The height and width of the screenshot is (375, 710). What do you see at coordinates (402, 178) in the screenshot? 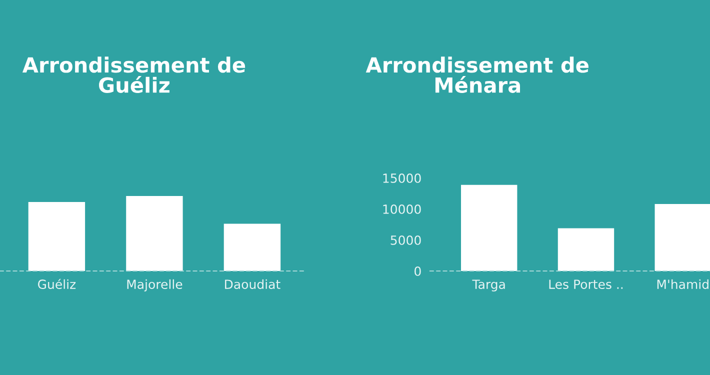
I see `y-tick-label: 15000` at bounding box center [402, 178].